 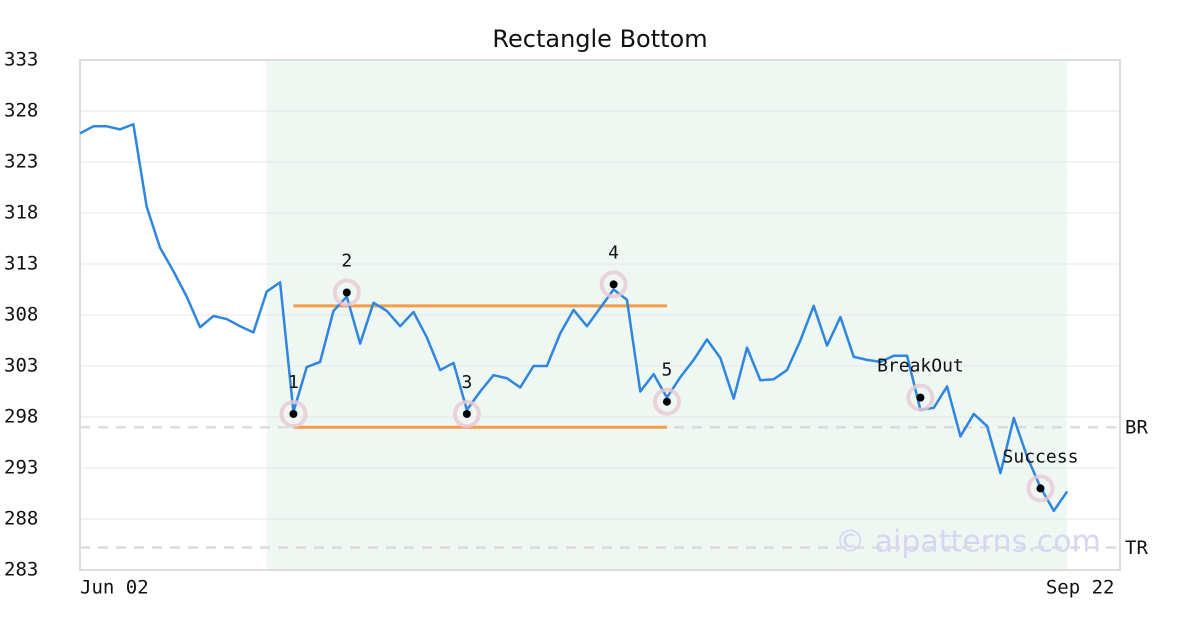 What do you see at coordinates (346, 261) in the screenshot?
I see `point-label: 2` at bounding box center [346, 261].